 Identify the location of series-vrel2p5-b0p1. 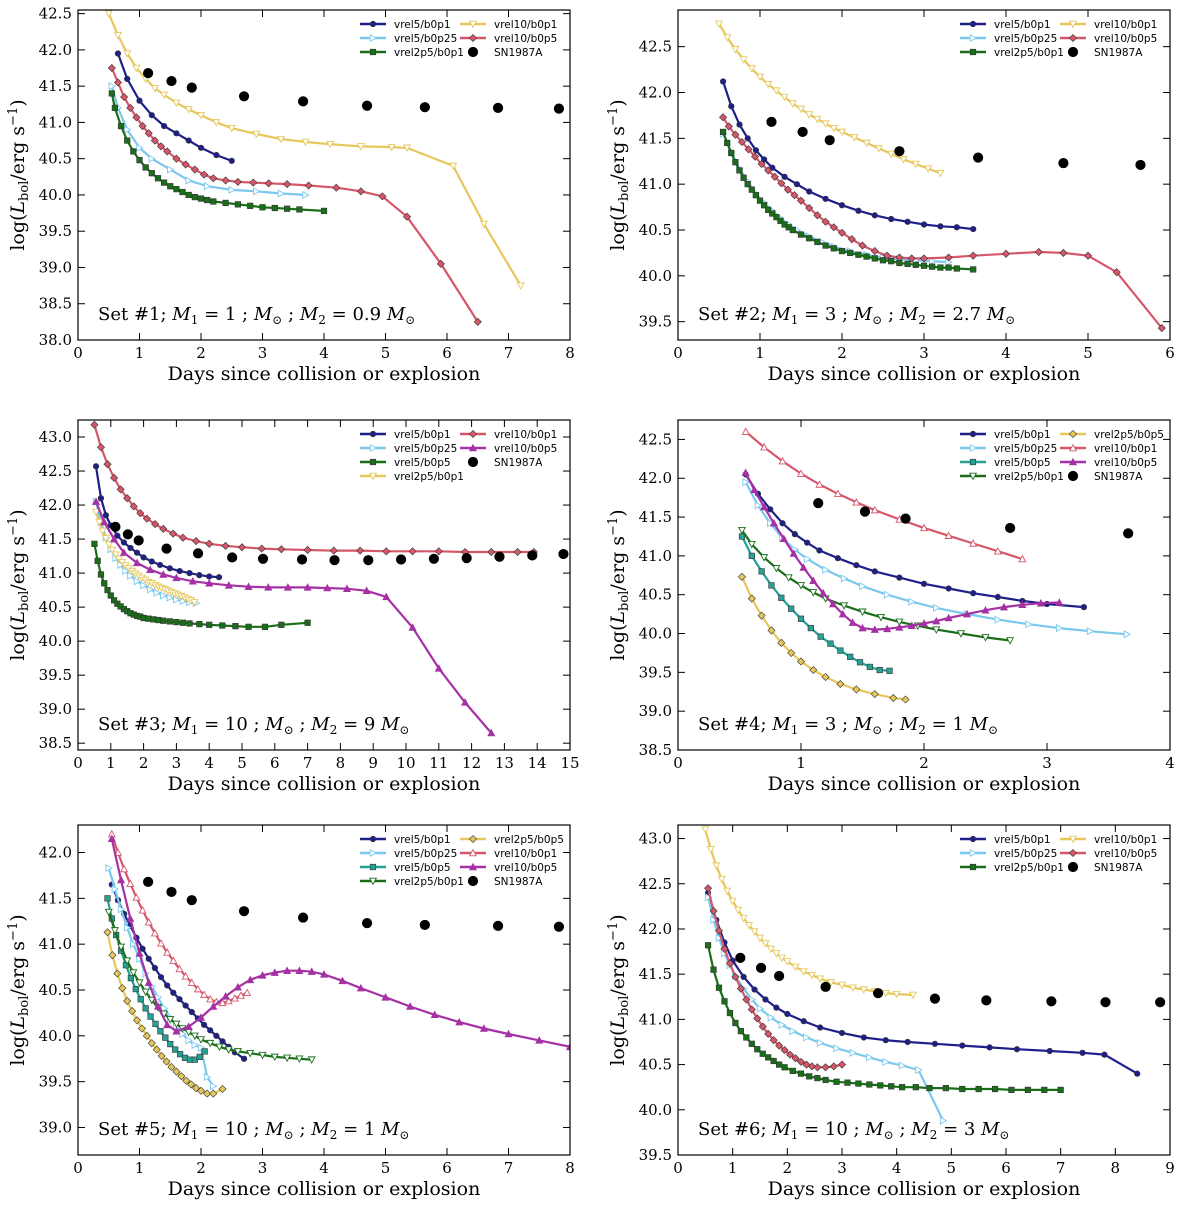
(210, 986).